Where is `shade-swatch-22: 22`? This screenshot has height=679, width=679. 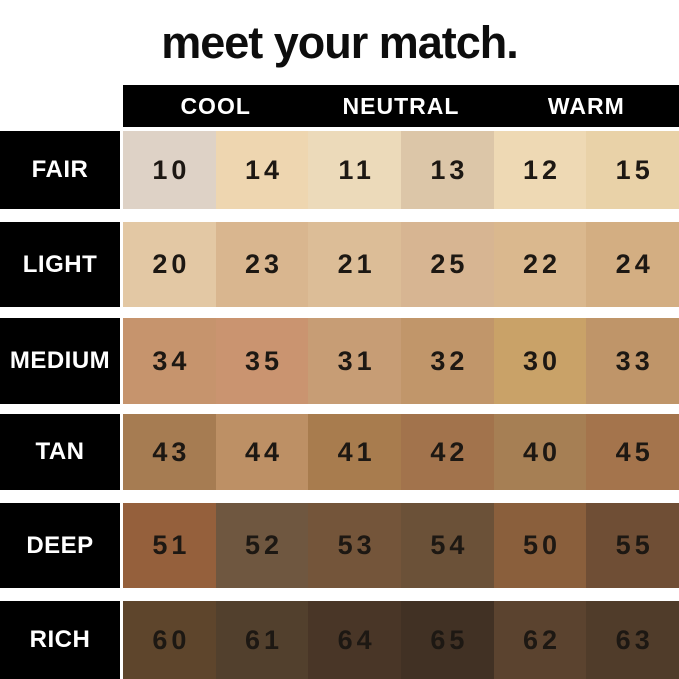
shade-swatch-22: 22 is located at coordinates (540, 264).